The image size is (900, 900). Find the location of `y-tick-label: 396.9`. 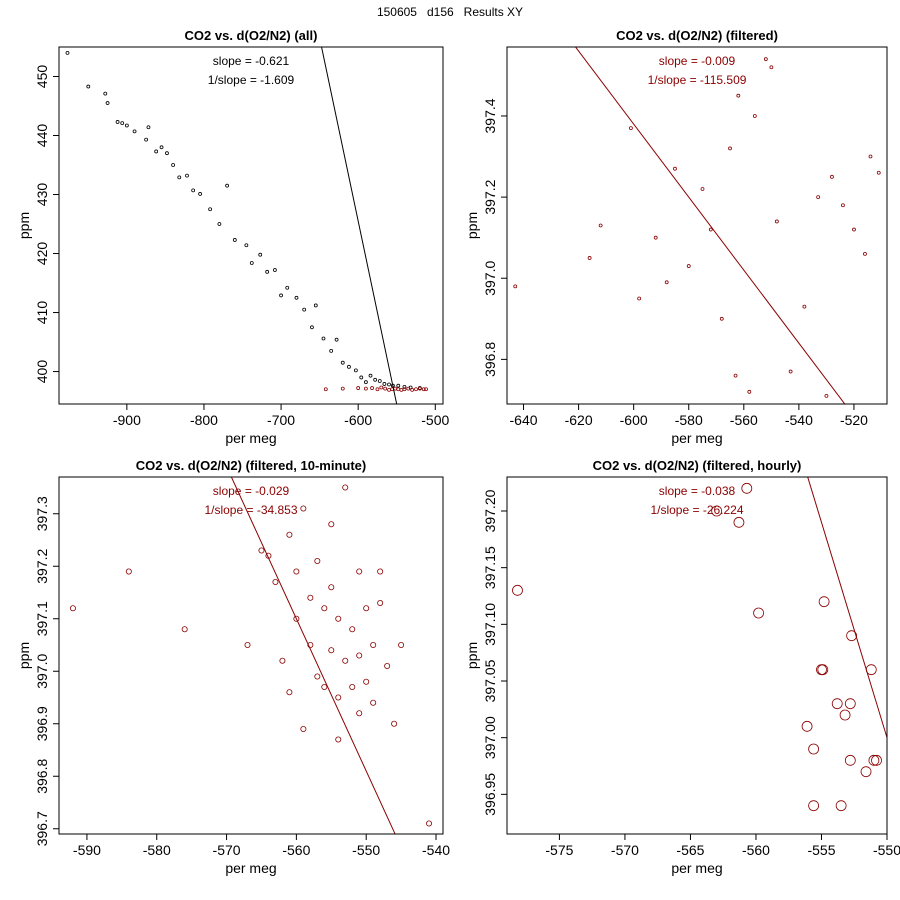

y-tick-label: 396.9 is located at coordinates (42, 723).